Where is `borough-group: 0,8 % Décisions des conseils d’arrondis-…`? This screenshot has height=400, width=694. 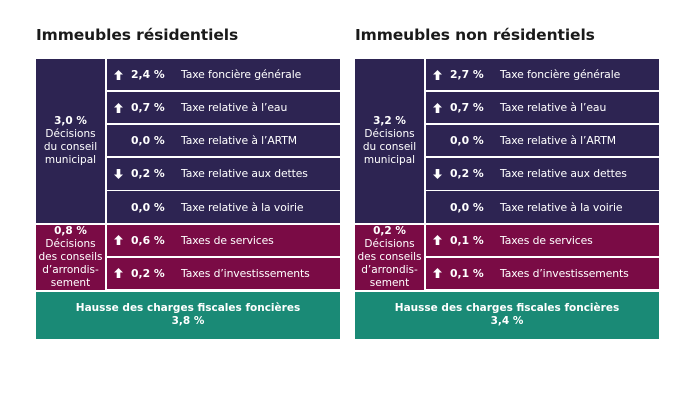
borough-group: 0,8 % Décisions des conseils d’arrondis-… is located at coordinates (188, 257).